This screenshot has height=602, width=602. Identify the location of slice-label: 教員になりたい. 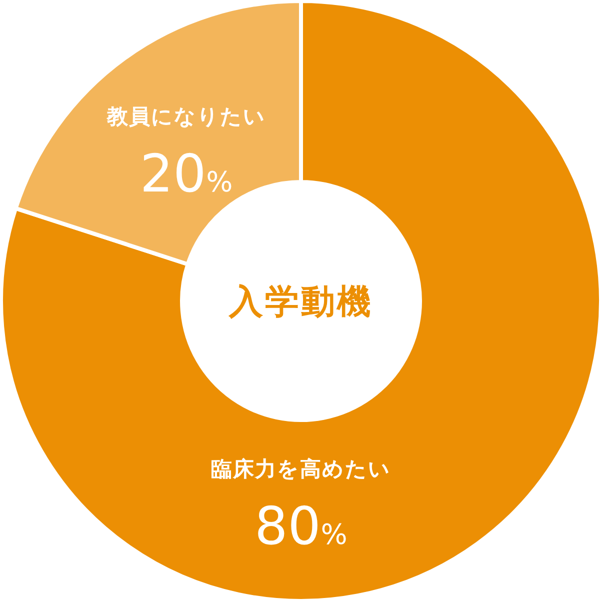
(186, 116).